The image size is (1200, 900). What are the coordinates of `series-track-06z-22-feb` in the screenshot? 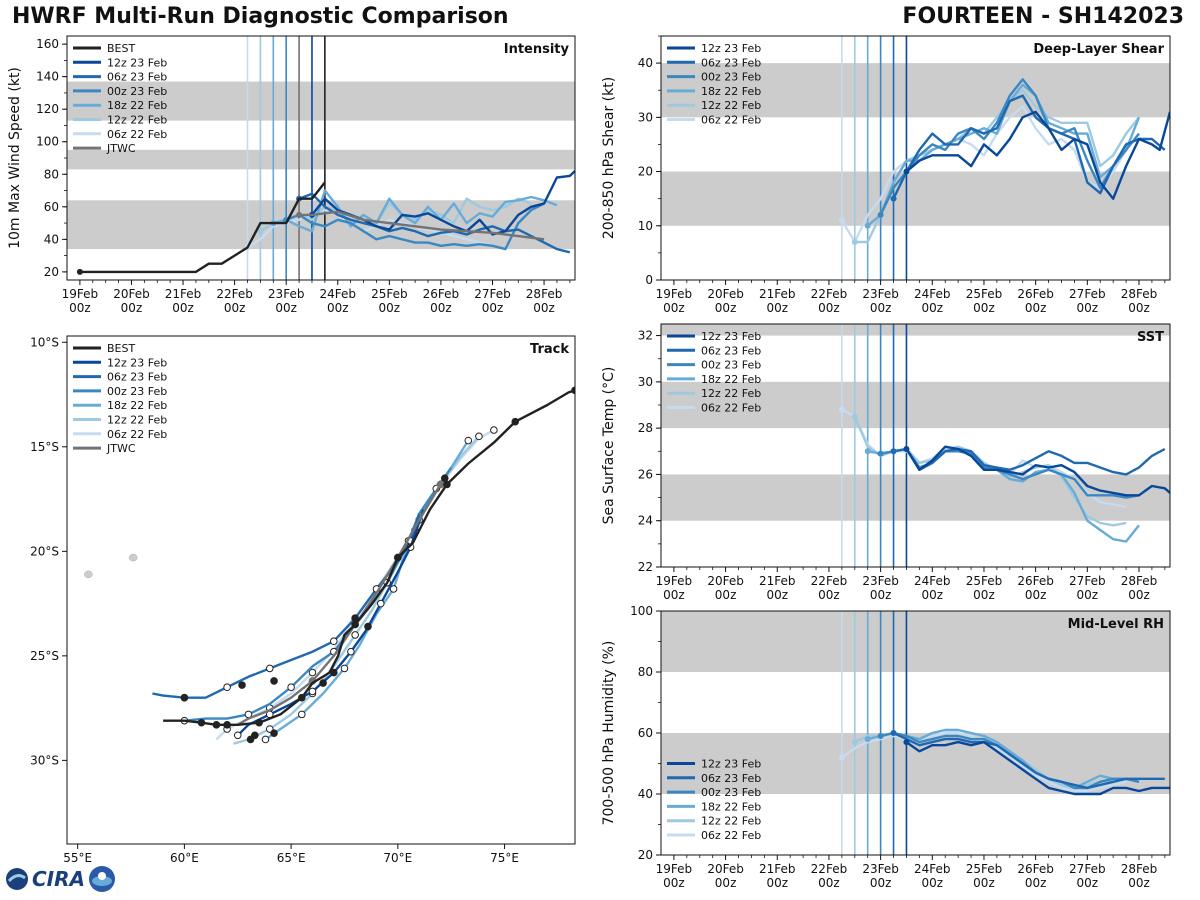 It's located at (355, 585).